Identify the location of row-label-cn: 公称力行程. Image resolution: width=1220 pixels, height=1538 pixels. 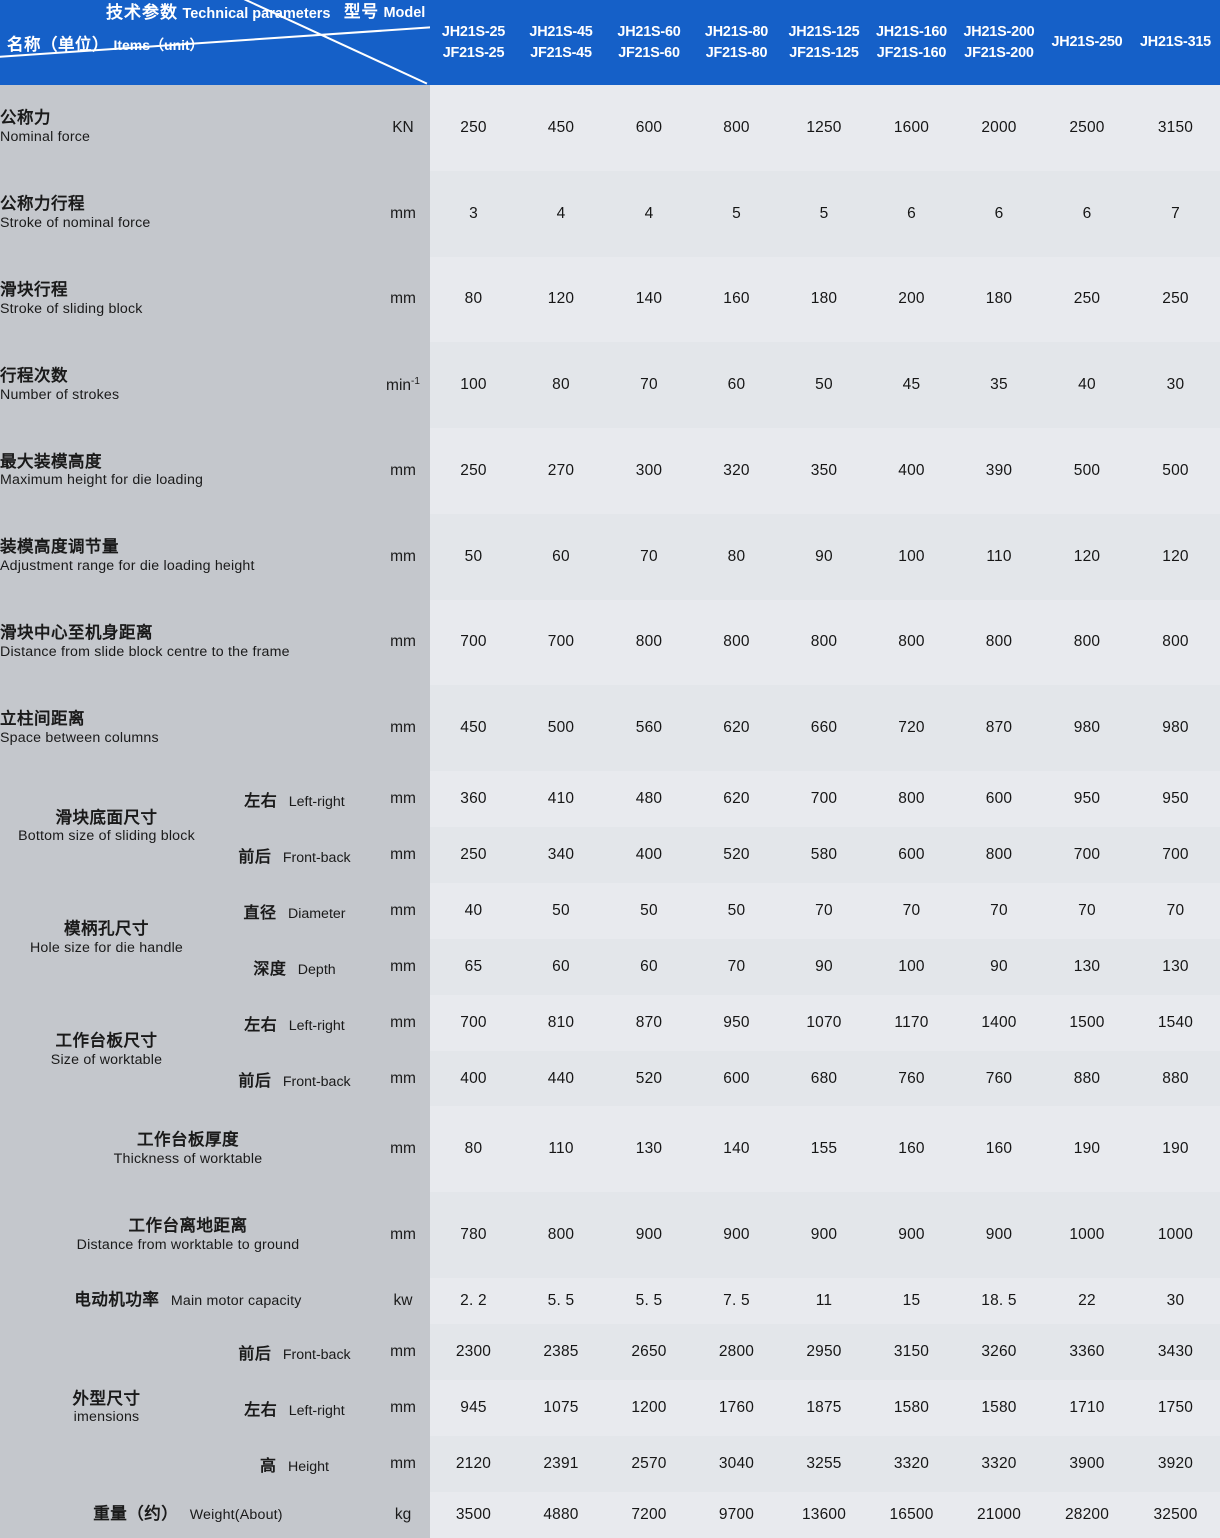
(42, 204).